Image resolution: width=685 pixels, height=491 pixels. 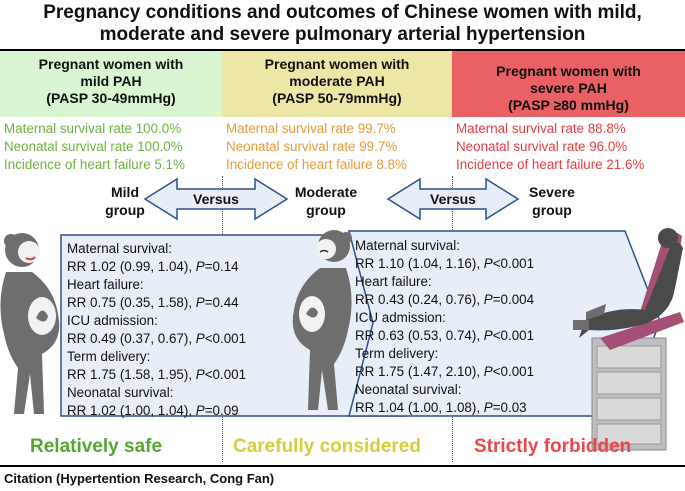 I want to click on verdict-mild: Relatively safe, so click(x=96, y=446).